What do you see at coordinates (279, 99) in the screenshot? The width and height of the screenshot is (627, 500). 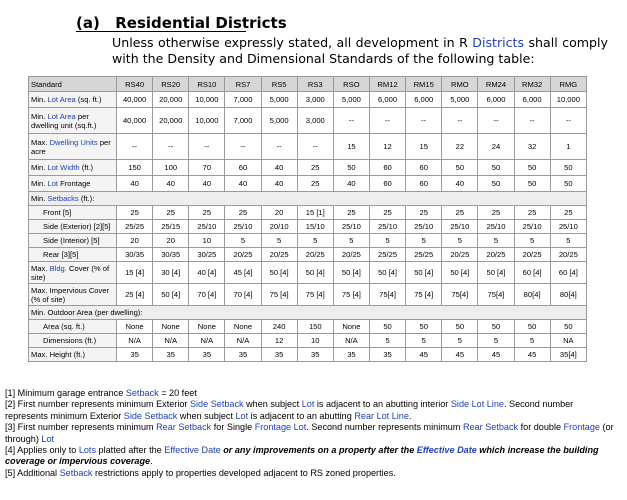 I see `table-cell: 5,000` at bounding box center [279, 99].